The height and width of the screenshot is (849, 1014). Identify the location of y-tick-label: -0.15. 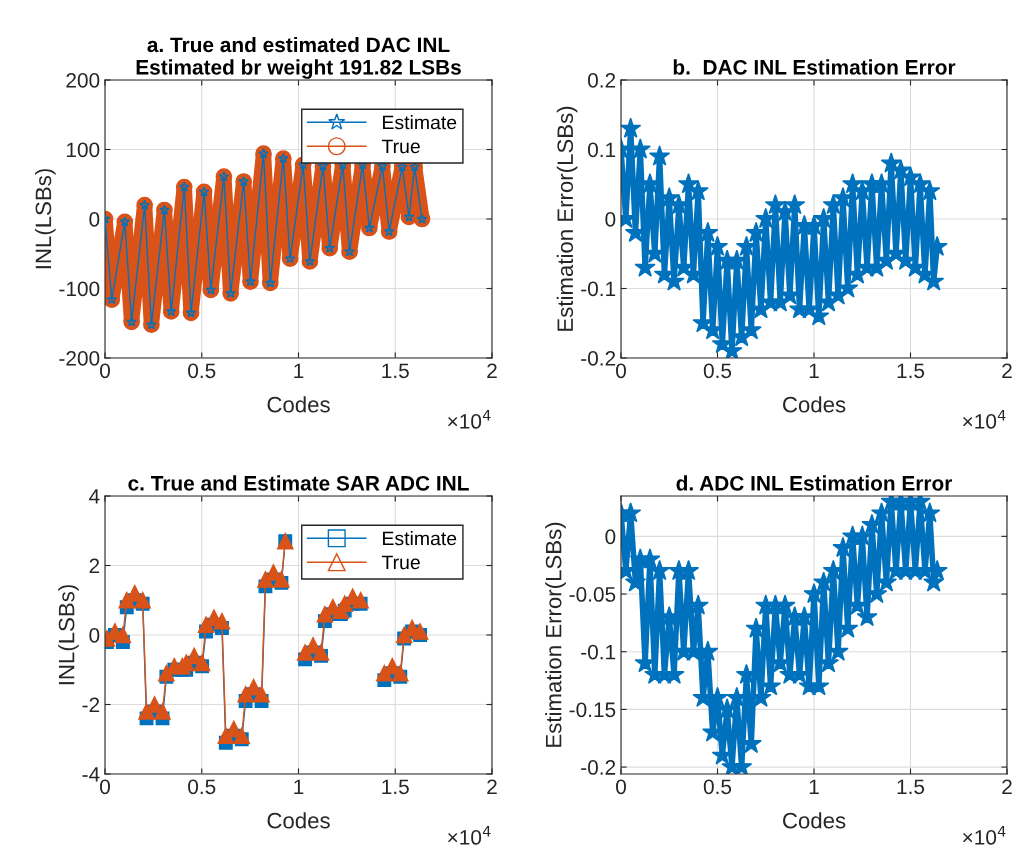
(592, 710).